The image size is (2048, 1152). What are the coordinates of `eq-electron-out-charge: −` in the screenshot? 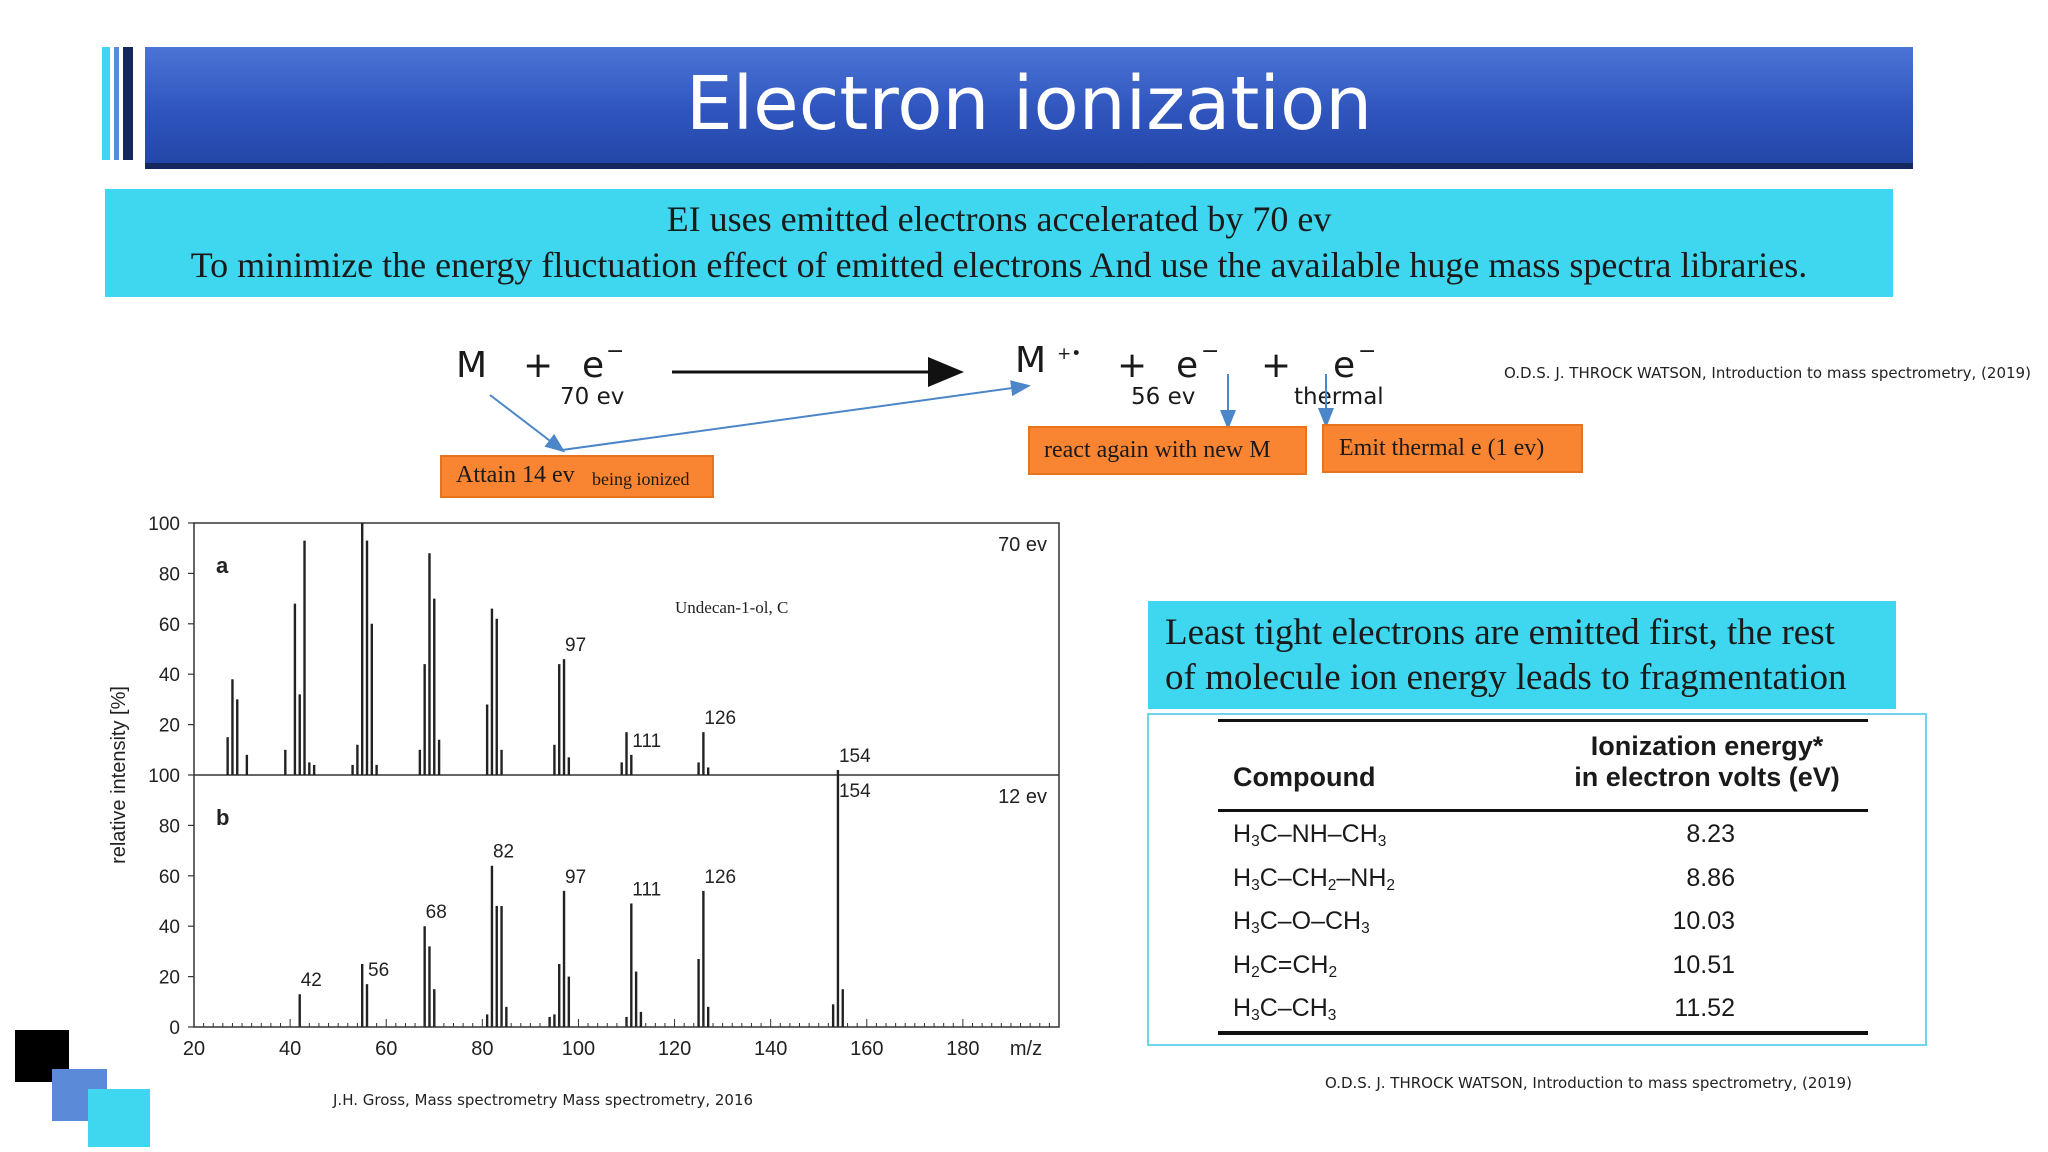 It's located at (1210, 351).